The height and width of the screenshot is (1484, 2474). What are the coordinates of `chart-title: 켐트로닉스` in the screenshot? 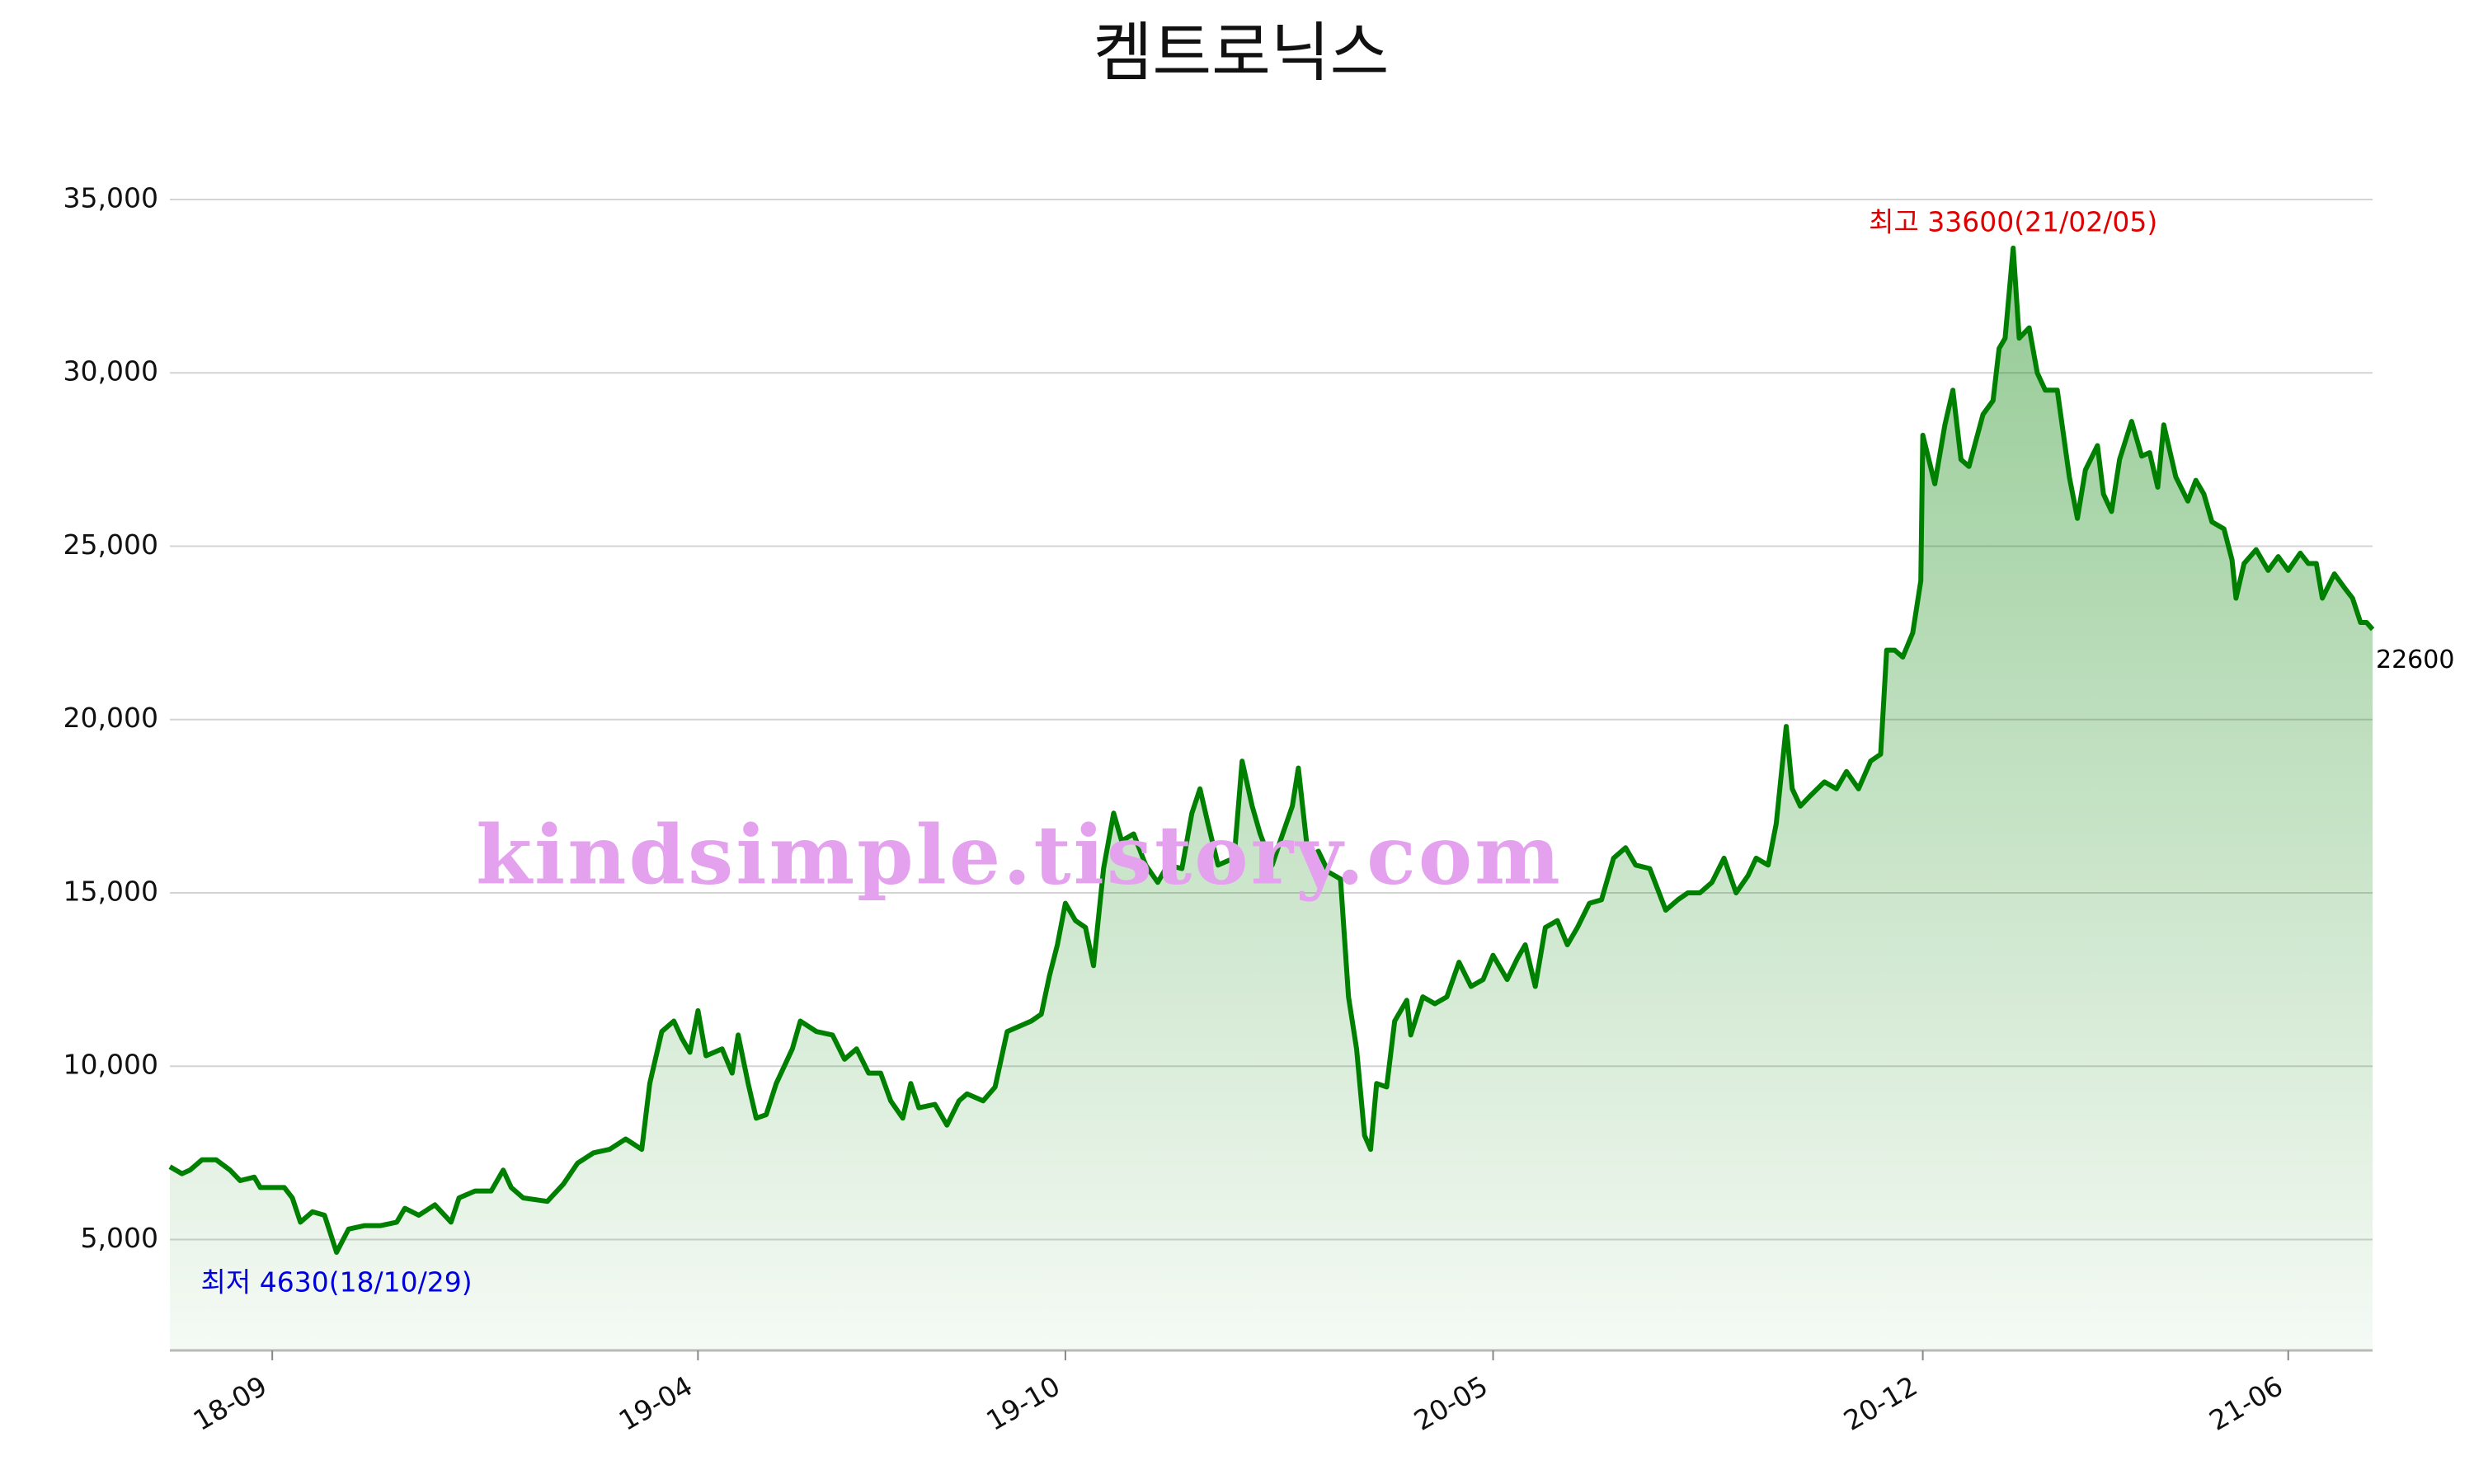 It's located at (1242, 53).